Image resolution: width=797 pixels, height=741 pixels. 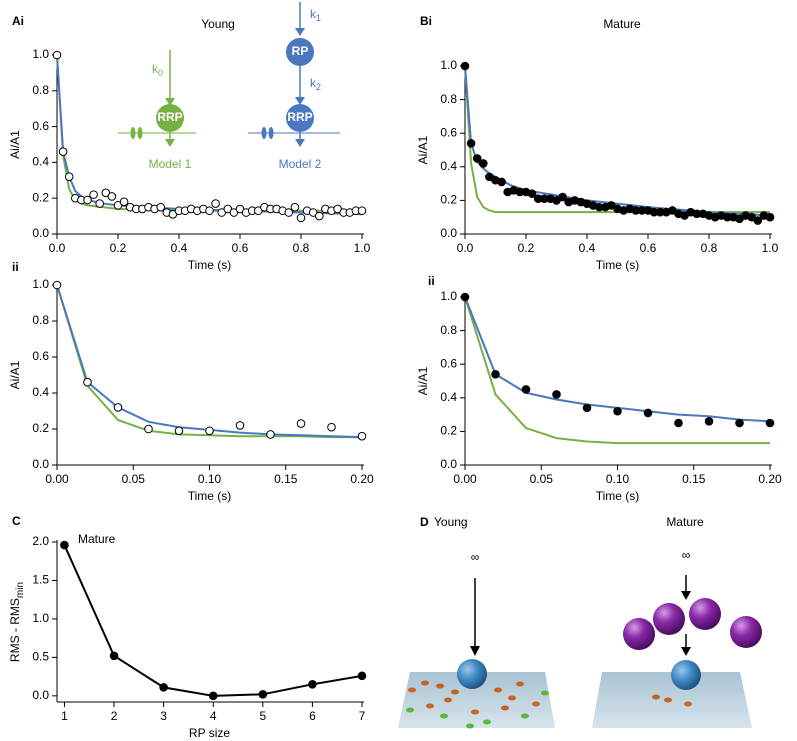 What do you see at coordinates (618, 265) in the screenshot?
I see `x-axis-label: Time (s)` at bounding box center [618, 265].